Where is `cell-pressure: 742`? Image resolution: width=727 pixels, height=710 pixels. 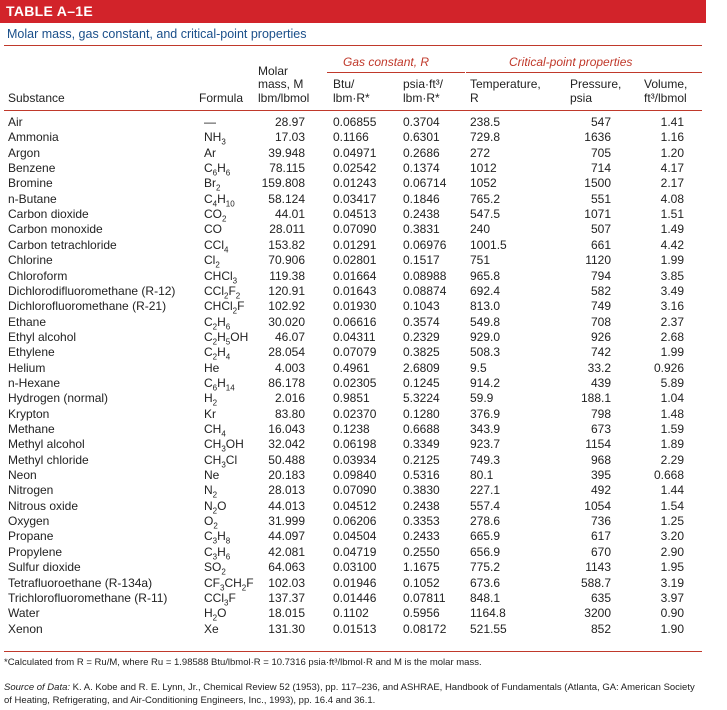 cell-pressure: 742 is located at coordinates (600, 352).